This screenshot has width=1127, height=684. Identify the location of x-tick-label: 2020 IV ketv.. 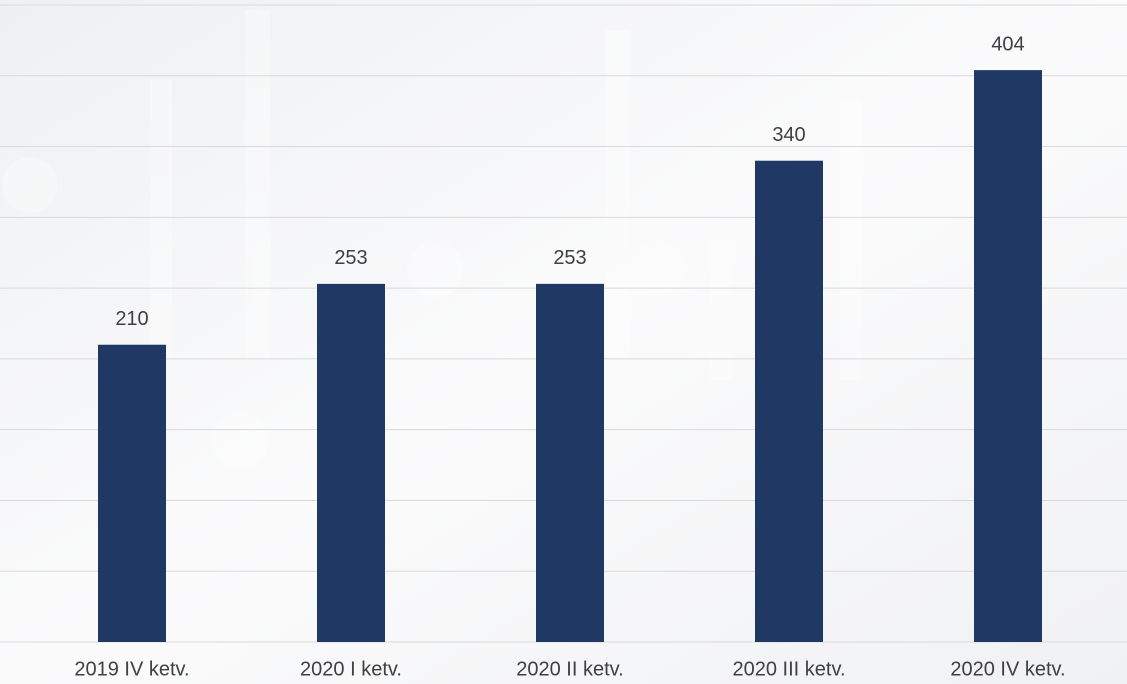
(1007, 669).